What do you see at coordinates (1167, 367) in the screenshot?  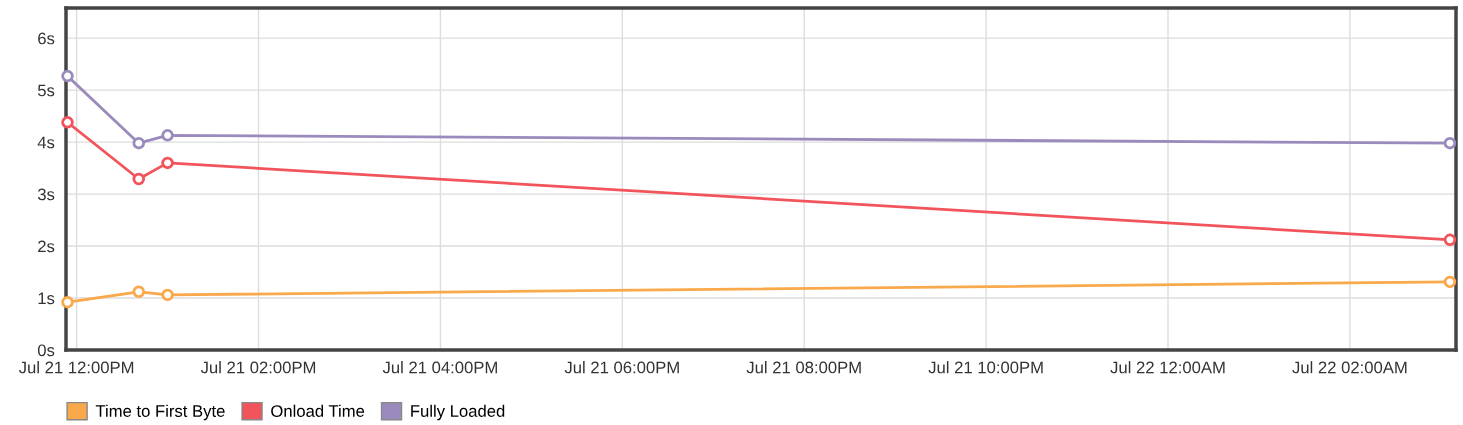 I see `x-tick-label: Jul 22 12:00AM` at bounding box center [1167, 367].